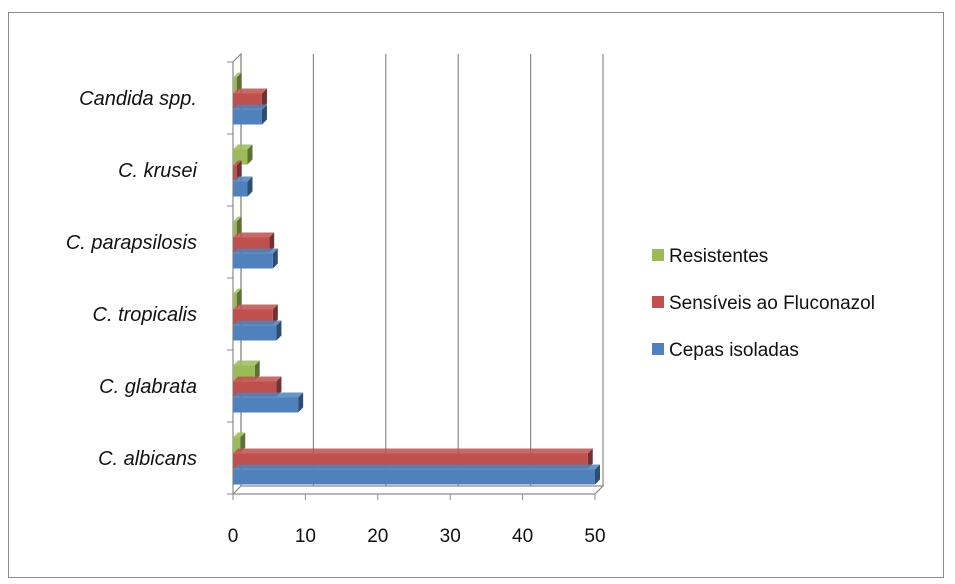  What do you see at coordinates (418, 490) in the screenshot?
I see `floor-outline` at bounding box center [418, 490].